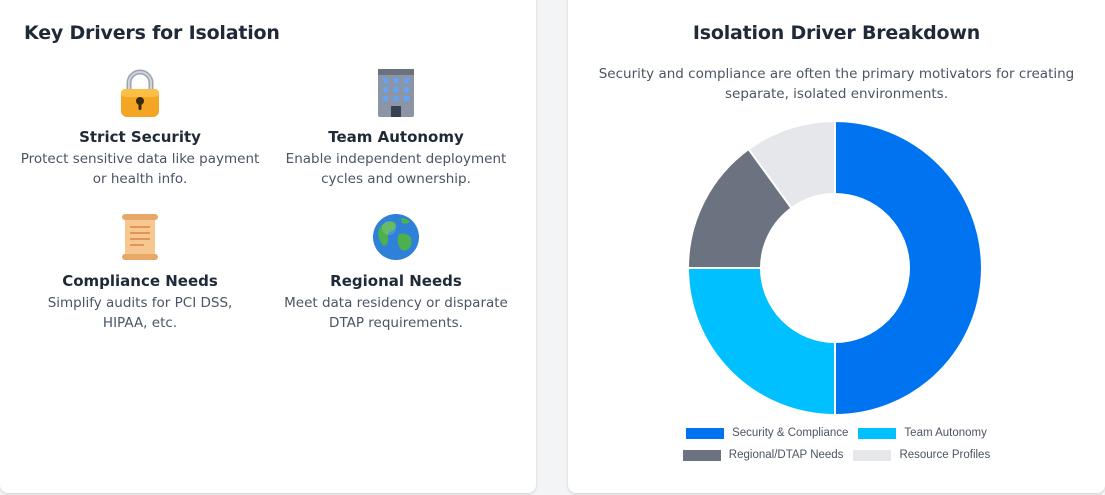 This screenshot has height=495, width=1105. I want to click on legend-label: Team Autonomy, so click(945, 433).